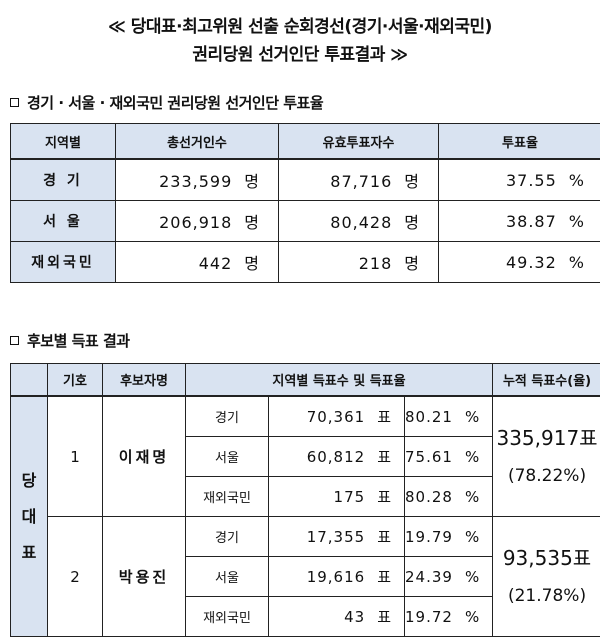 The width and height of the screenshot is (600, 642). I want to click on cumulative-cell: 93,535표 (21.78%), so click(546, 576).